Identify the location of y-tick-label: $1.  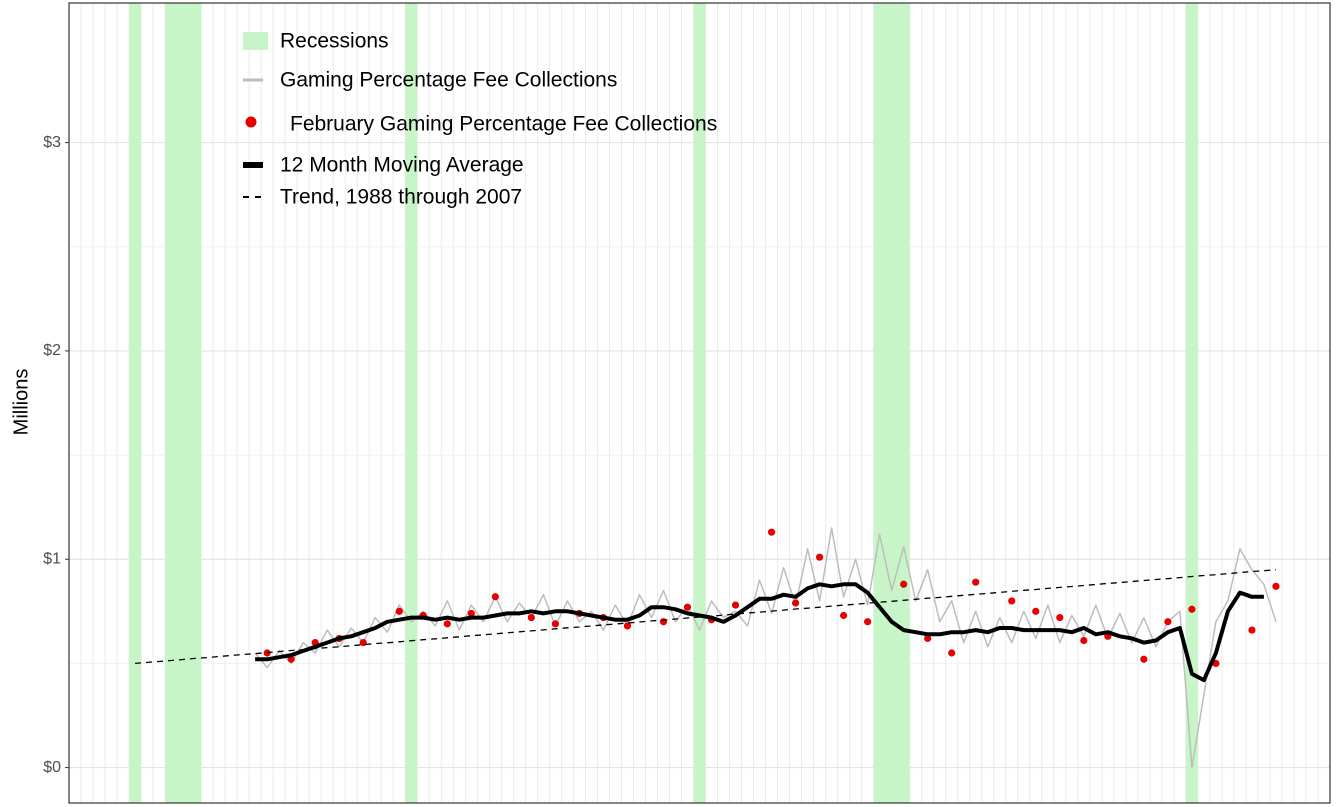
(52, 558).